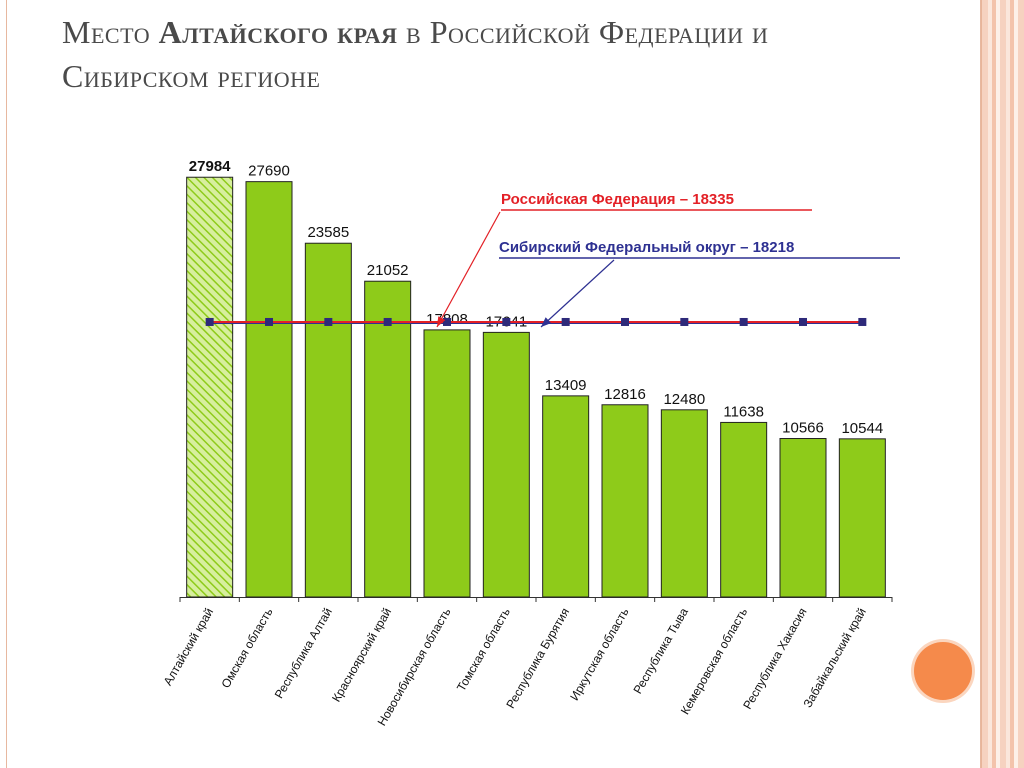 The height and width of the screenshot is (768, 1024). What do you see at coordinates (834, 658) in the screenshot?
I see `category-label-12: Забайкальский край` at bounding box center [834, 658].